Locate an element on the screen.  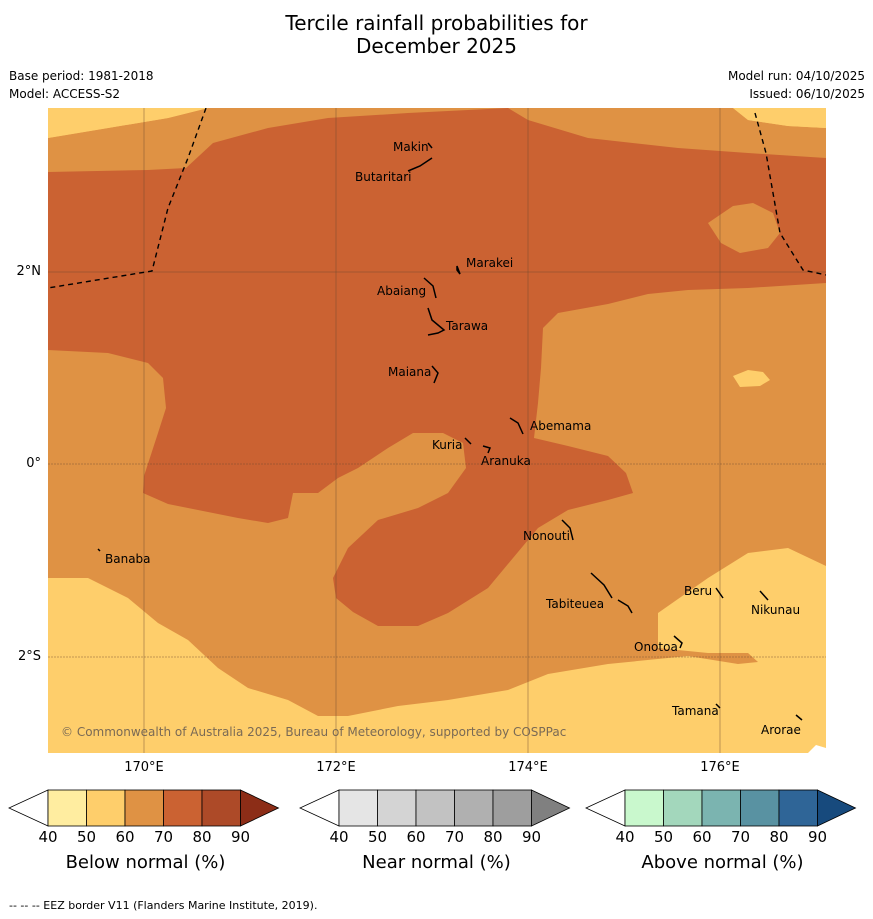
island-tarawa is located at coordinates (436, 321).